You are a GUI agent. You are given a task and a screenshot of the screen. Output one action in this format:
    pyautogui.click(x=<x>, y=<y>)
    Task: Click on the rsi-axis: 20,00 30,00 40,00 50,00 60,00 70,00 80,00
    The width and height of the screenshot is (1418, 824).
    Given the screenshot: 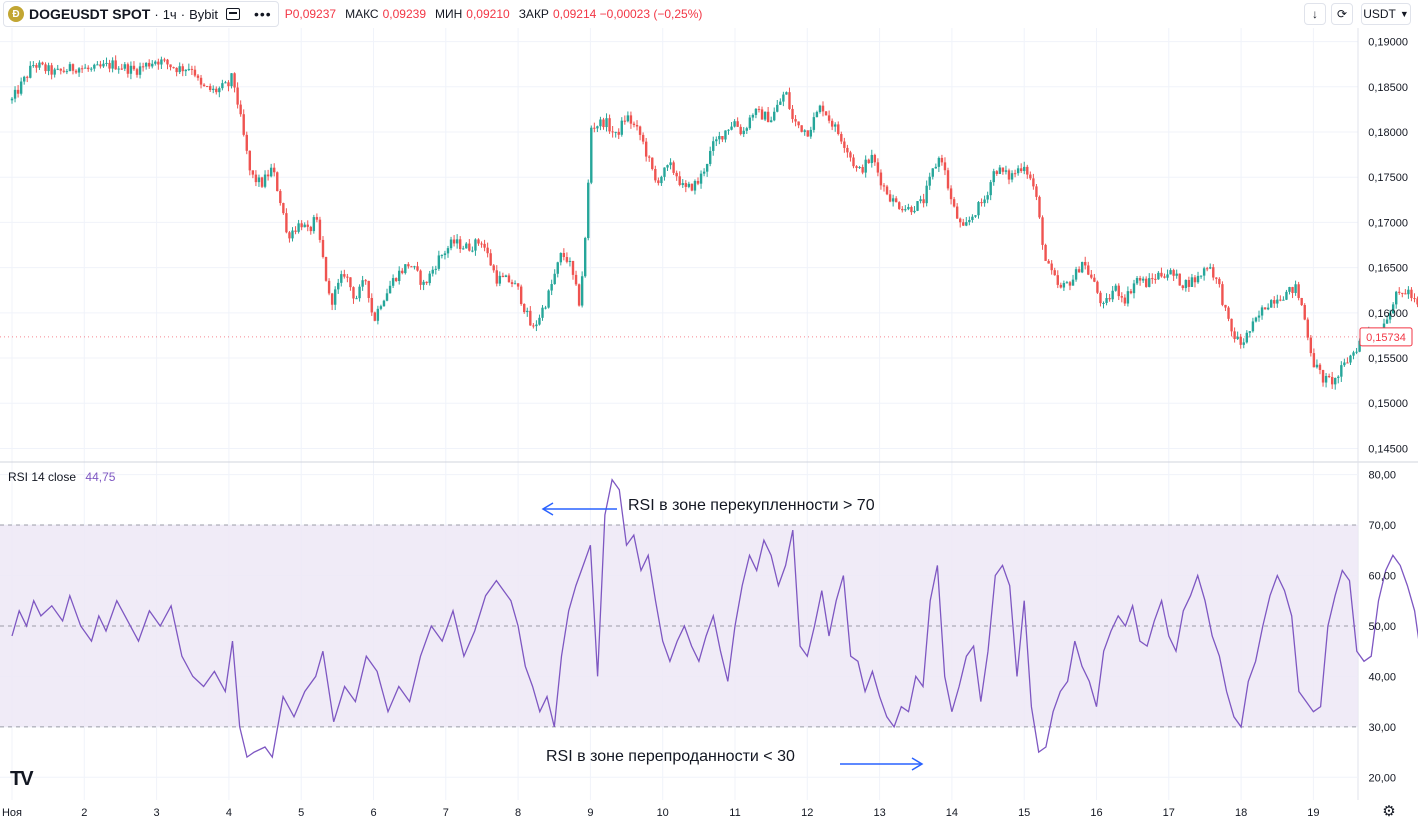 What is the action you would take?
    pyautogui.click(x=1382, y=627)
    